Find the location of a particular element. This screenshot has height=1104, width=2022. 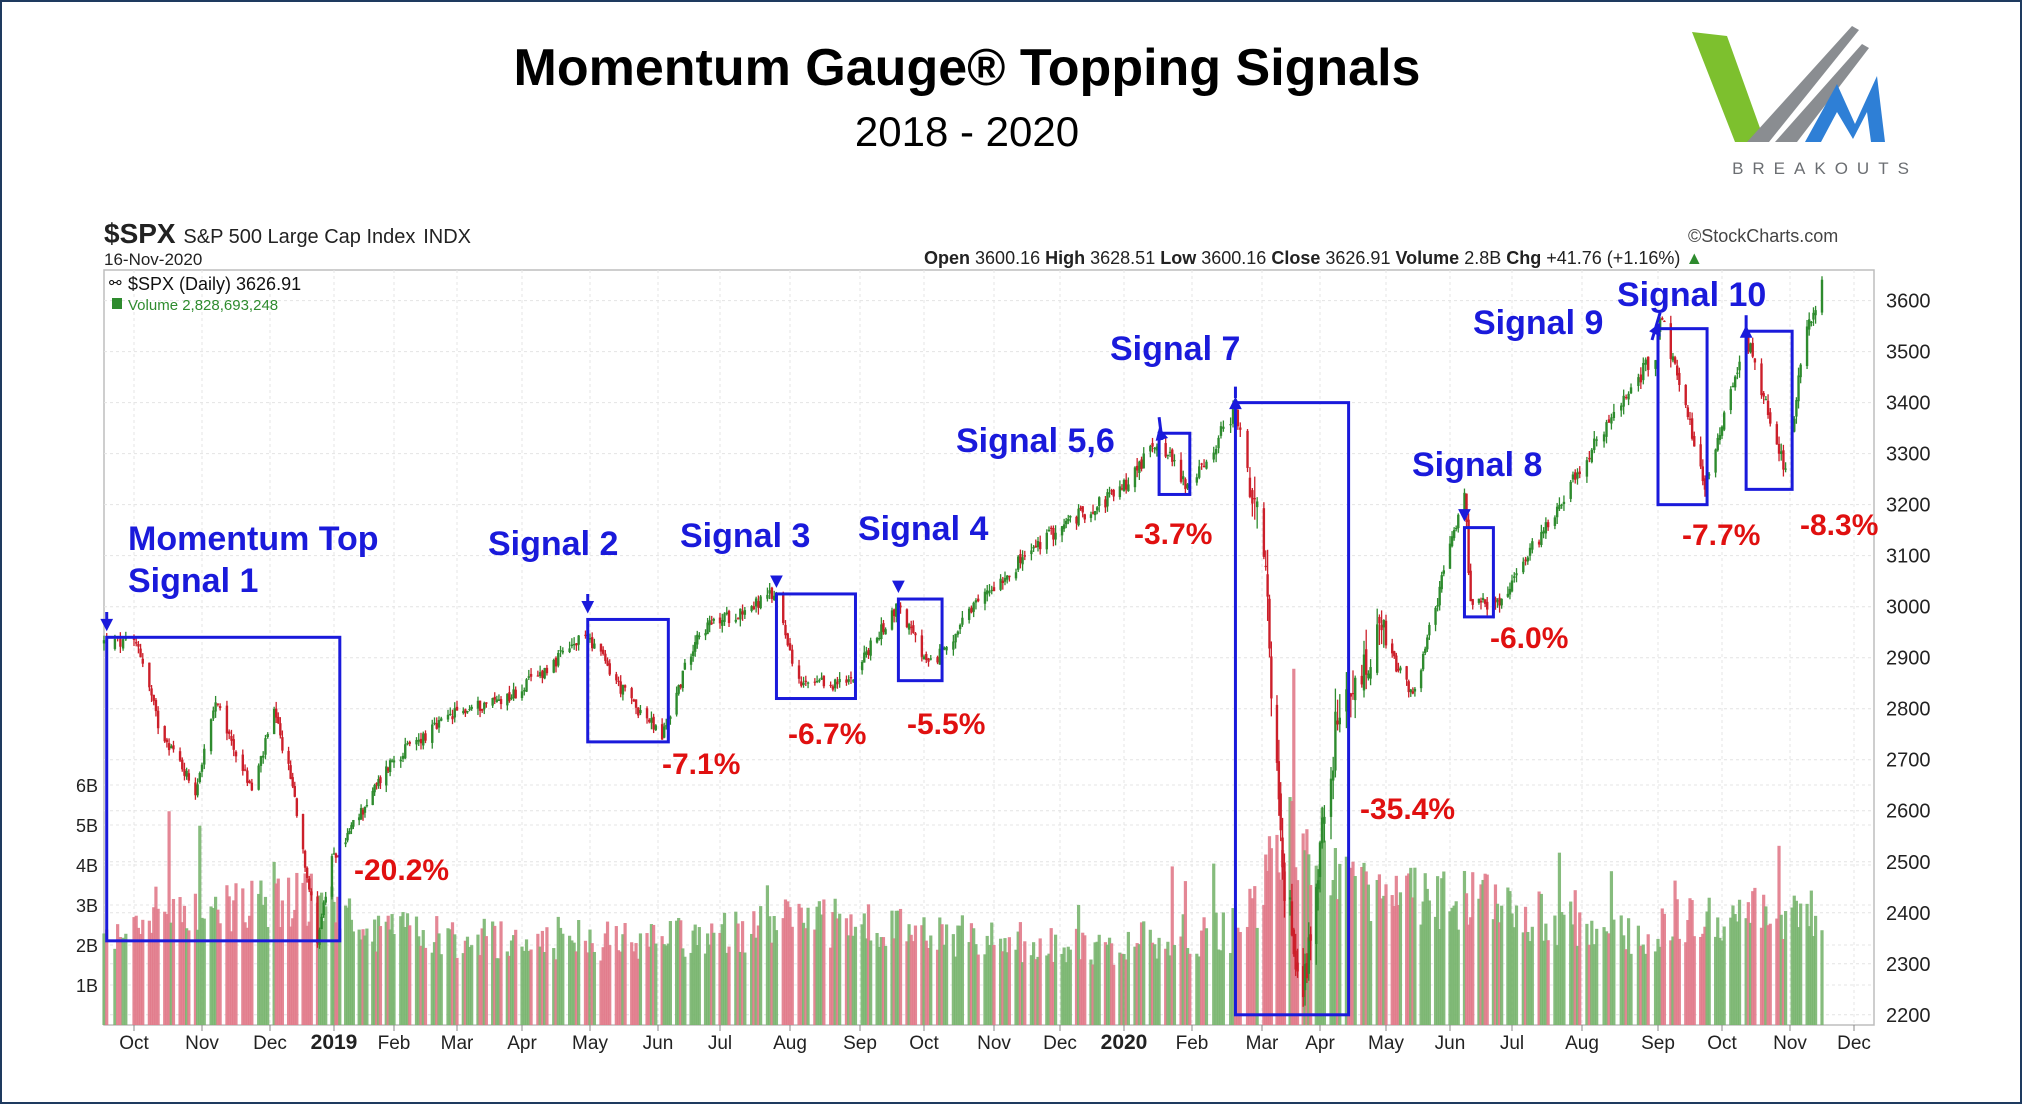

signal-box is located at coordinates (1478, 572).